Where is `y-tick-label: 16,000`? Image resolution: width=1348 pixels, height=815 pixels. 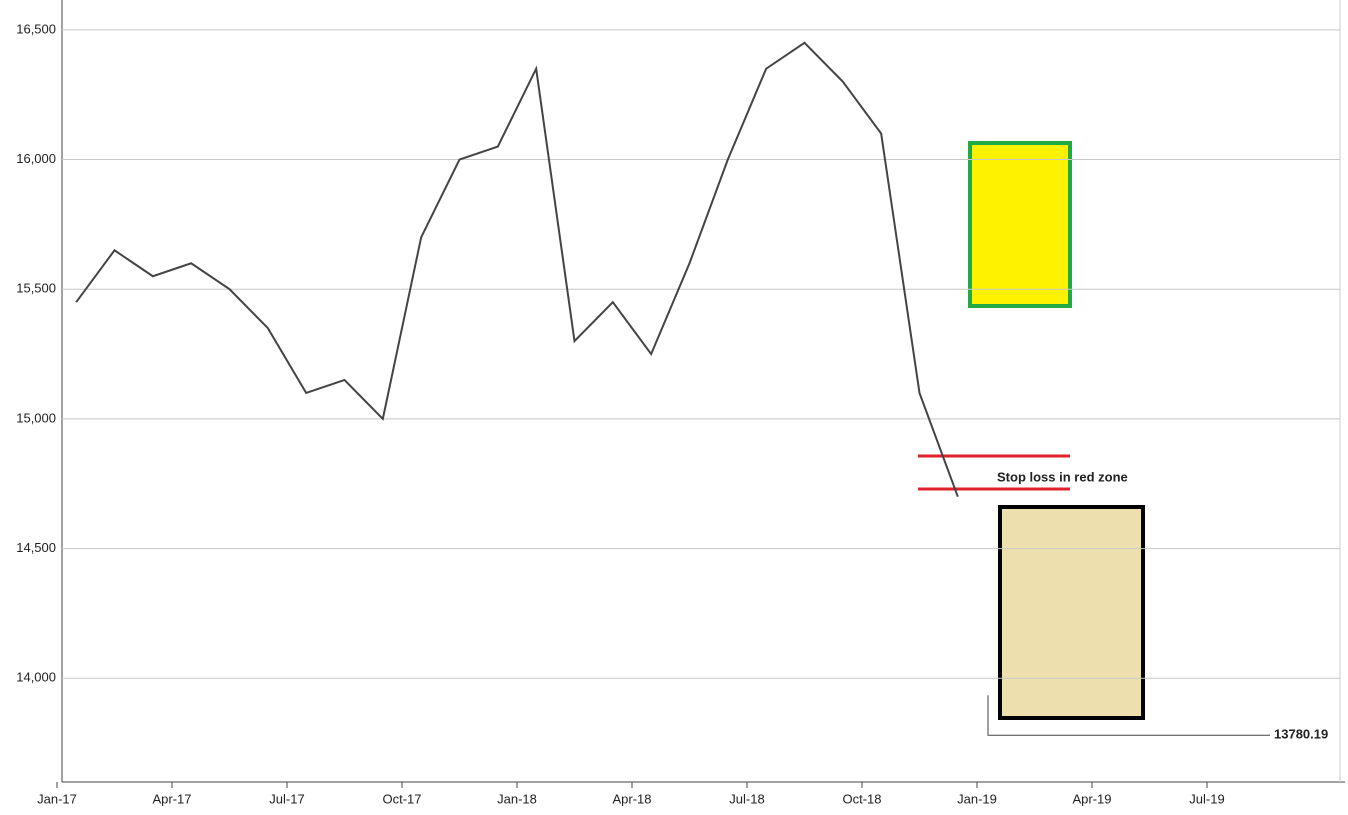
y-tick-label: 16,000 is located at coordinates (36, 158).